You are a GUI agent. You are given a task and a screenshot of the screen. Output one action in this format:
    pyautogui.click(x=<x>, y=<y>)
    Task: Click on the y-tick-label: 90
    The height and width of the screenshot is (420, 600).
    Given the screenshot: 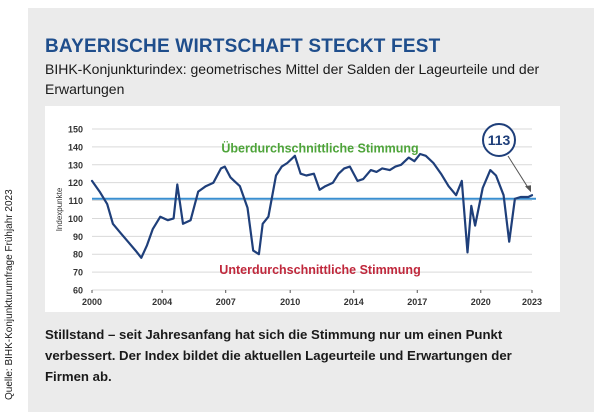 What is the action you would take?
    pyautogui.click(x=78, y=237)
    